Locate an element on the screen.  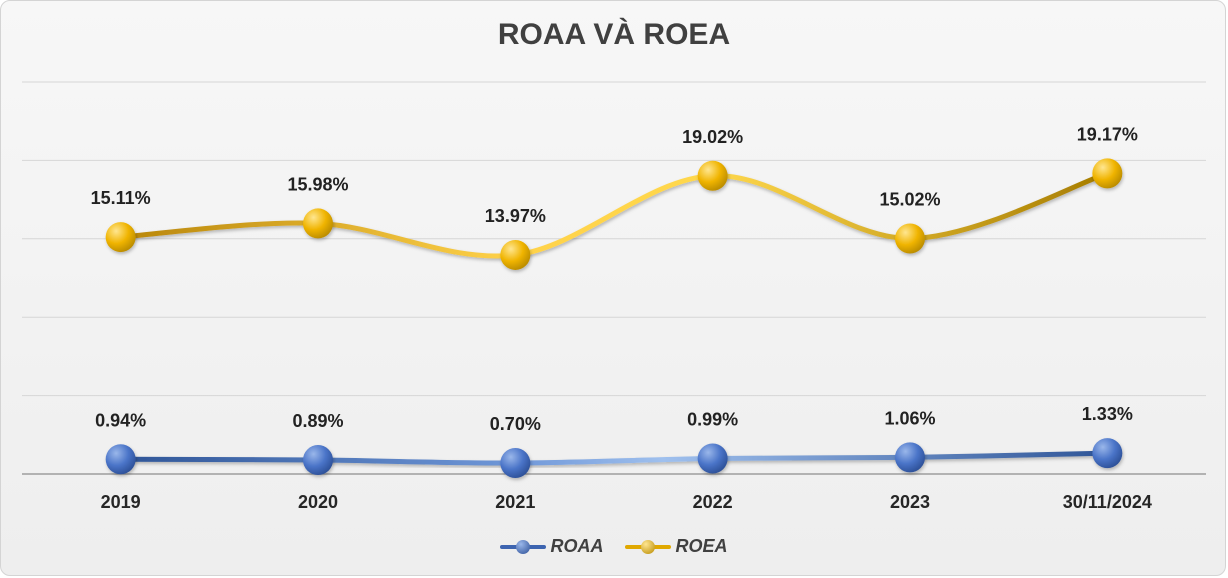
data-label-roaa: 1.06% is located at coordinates (909, 418).